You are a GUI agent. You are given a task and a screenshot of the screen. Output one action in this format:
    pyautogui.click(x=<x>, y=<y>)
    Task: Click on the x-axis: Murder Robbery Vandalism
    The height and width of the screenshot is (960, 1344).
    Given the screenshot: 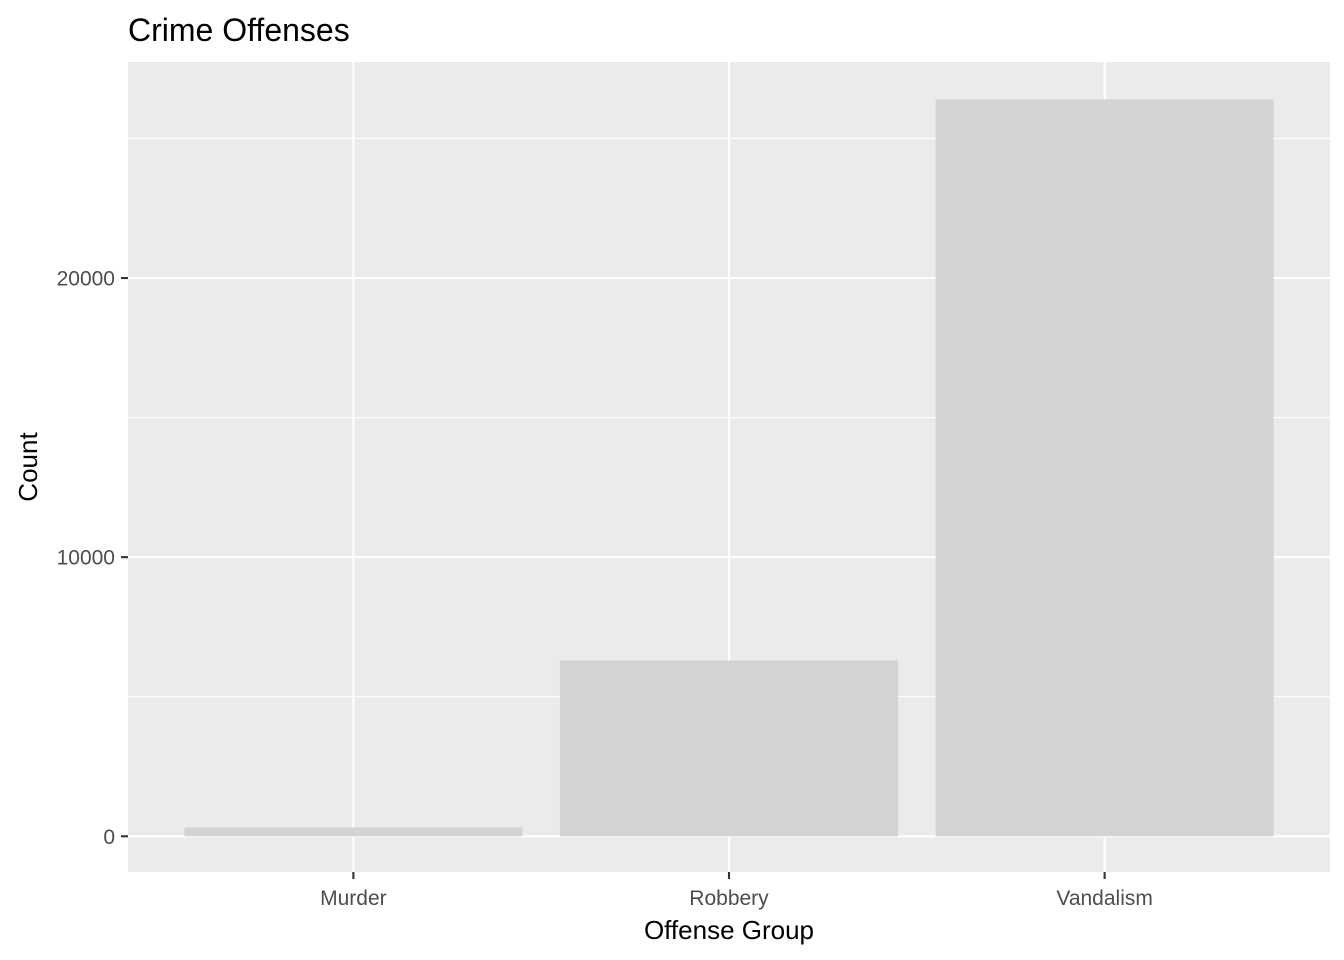 What is the action you would take?
    pyautogui.click(x=736, y=891)
    